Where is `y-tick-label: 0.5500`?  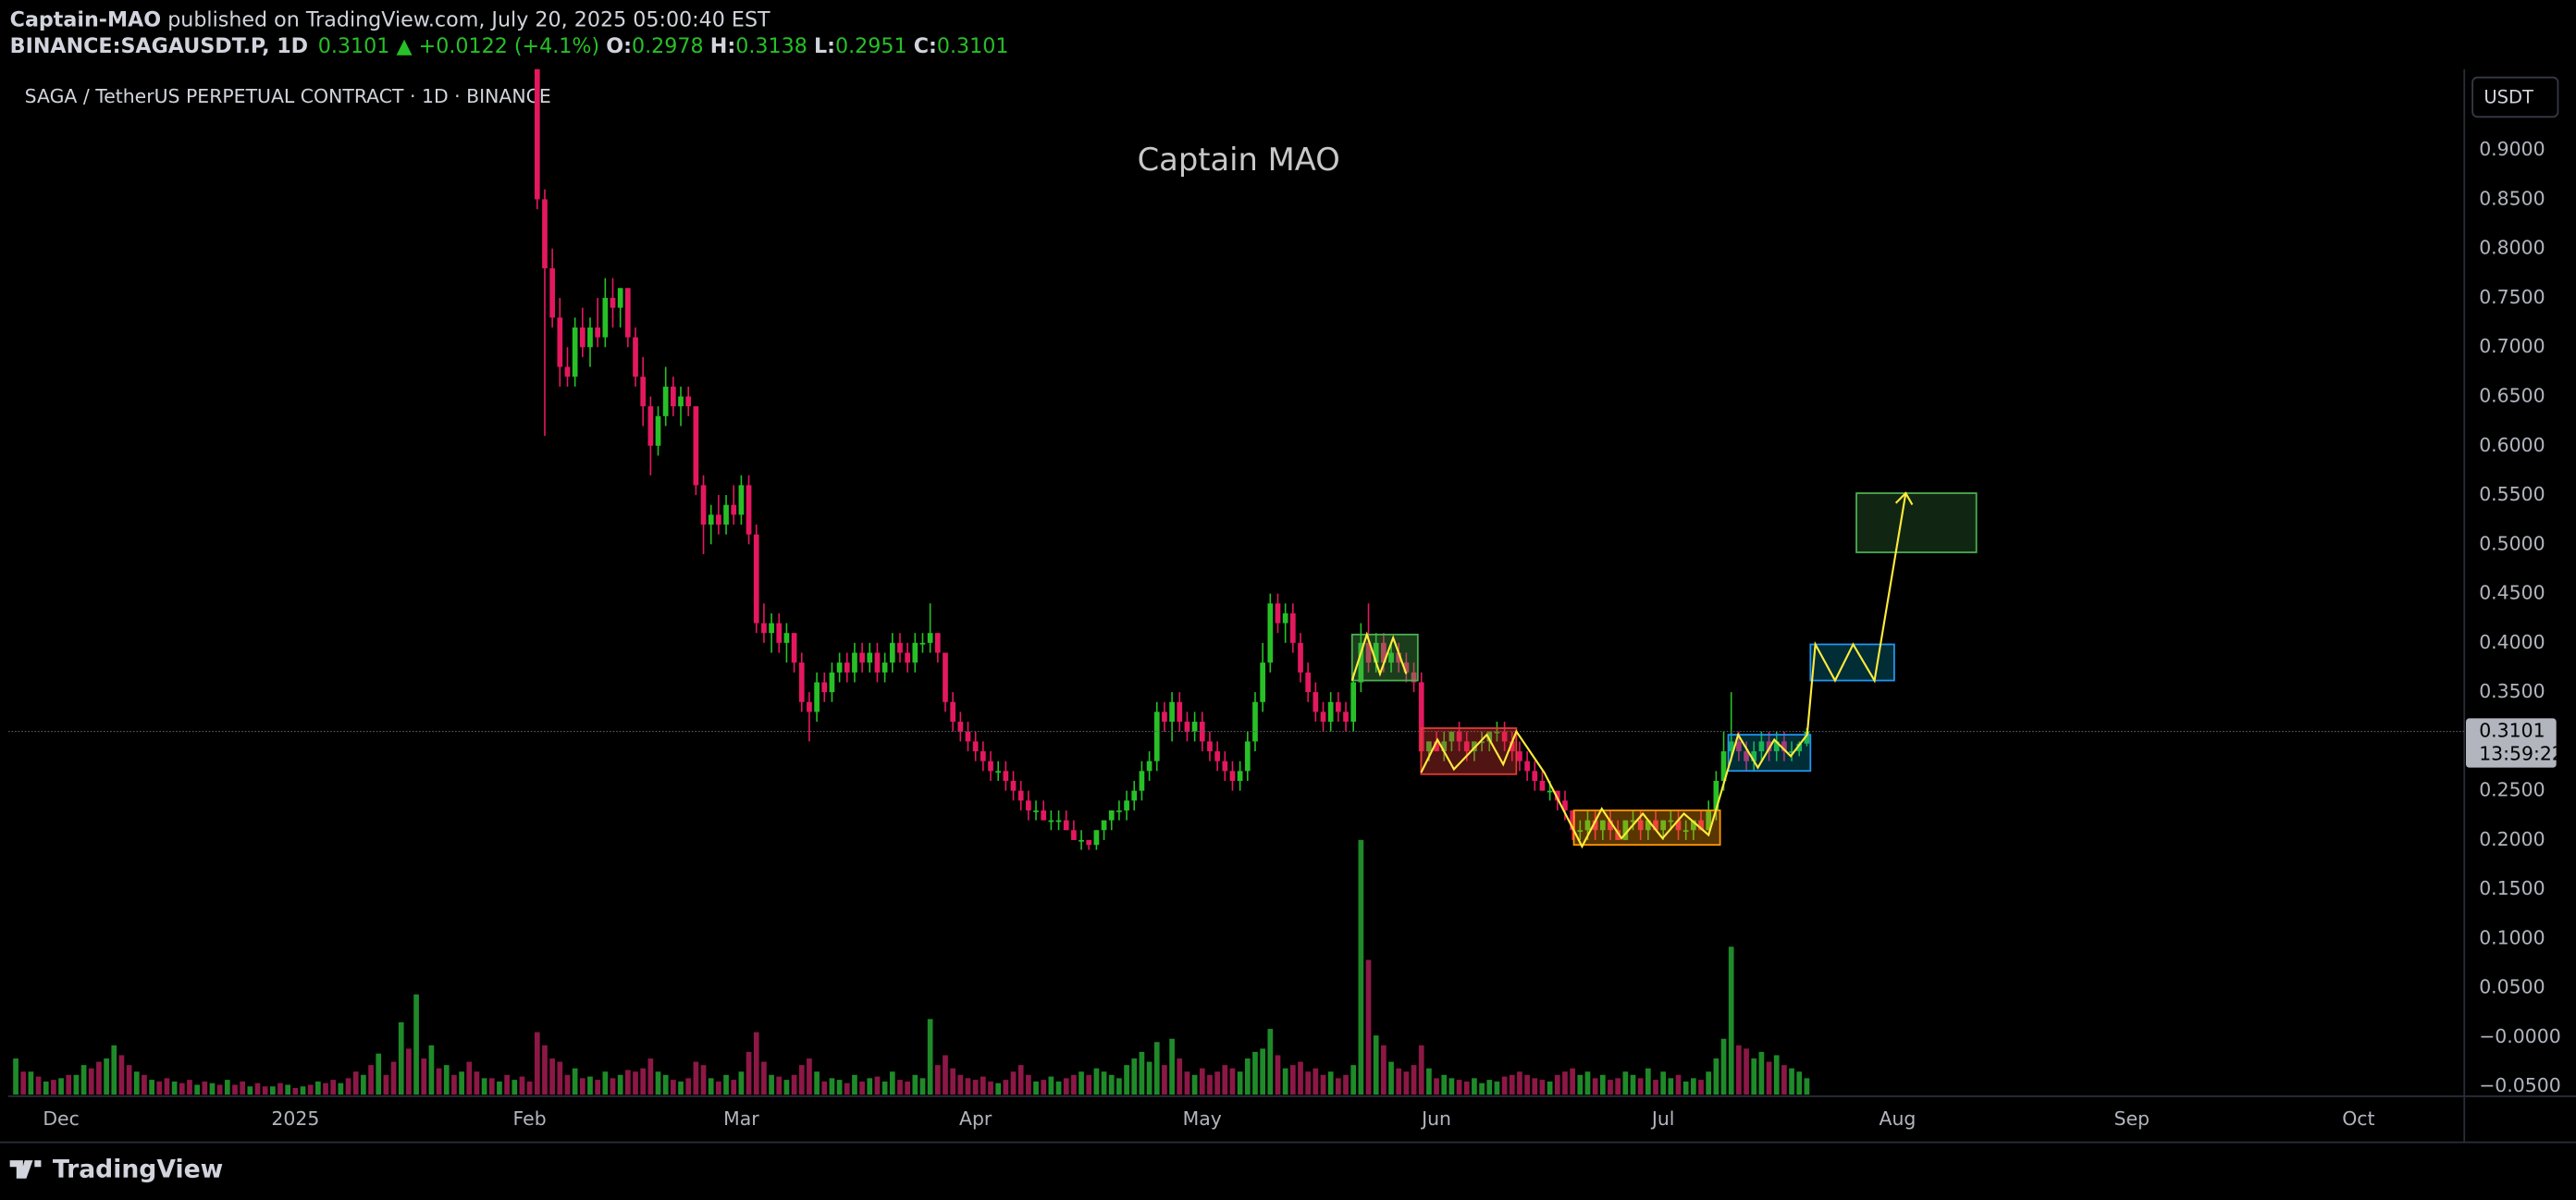 y-tick-label: 0.5500 is located at coordinates (2512, 494).